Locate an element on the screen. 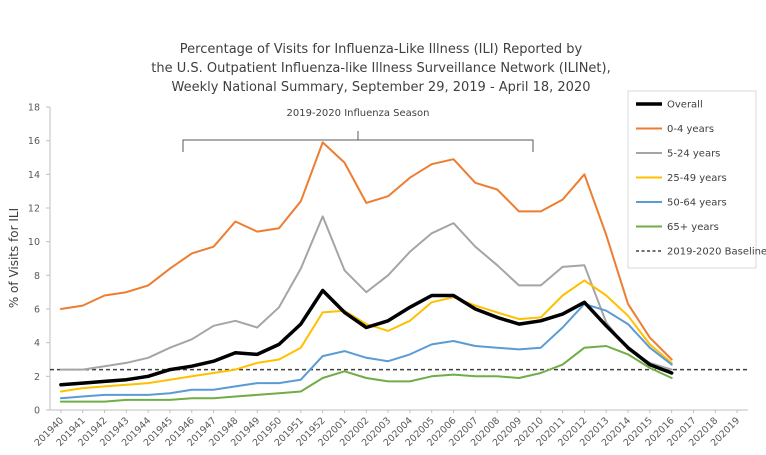  y-tick-label: 8 is located at coordinates (37, 276).